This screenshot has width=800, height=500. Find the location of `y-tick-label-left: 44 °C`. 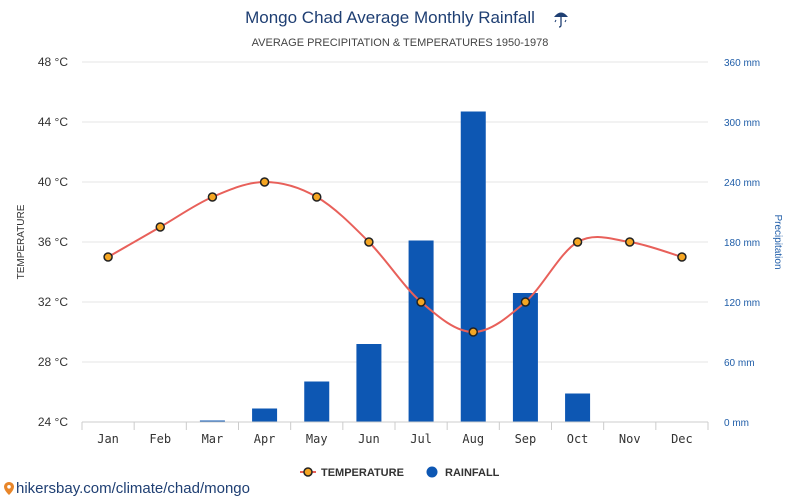

y-tick-label-left: 44 °C is located at coordinates (53, 122).